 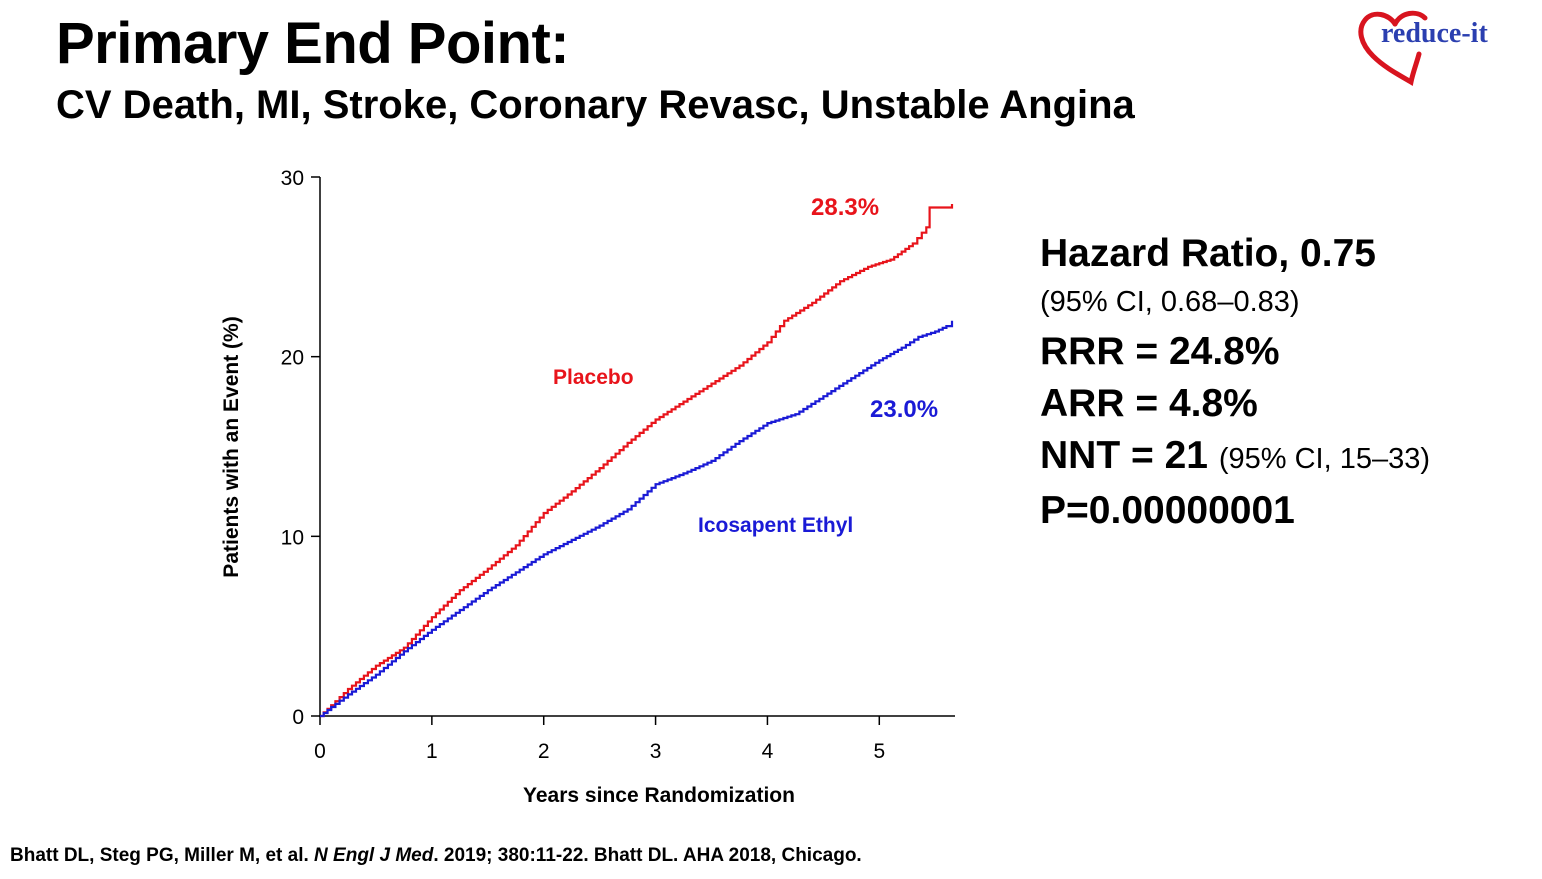 I want to click on hazard-ratio-ci: (95% CI, 0.68–0.83), so click(x=1170, y=302).